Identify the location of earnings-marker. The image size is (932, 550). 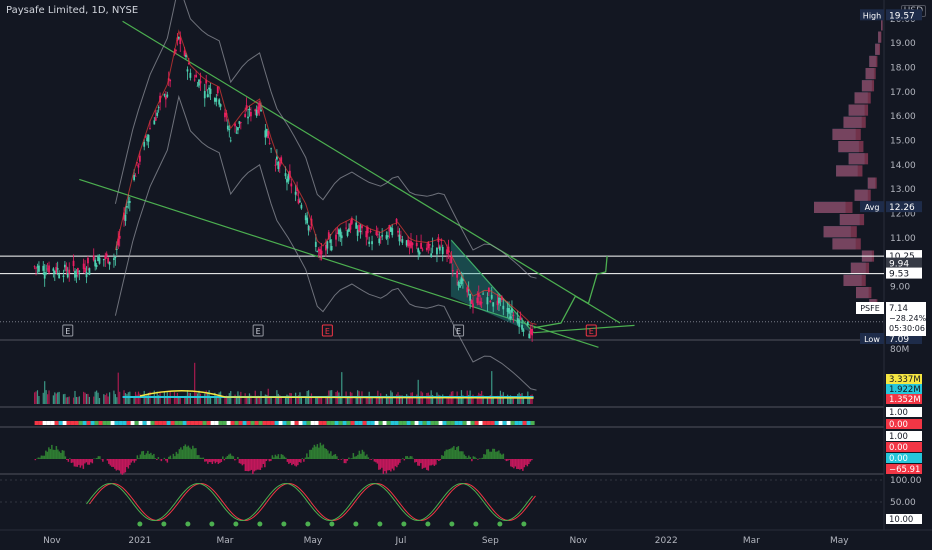
(258, 330).